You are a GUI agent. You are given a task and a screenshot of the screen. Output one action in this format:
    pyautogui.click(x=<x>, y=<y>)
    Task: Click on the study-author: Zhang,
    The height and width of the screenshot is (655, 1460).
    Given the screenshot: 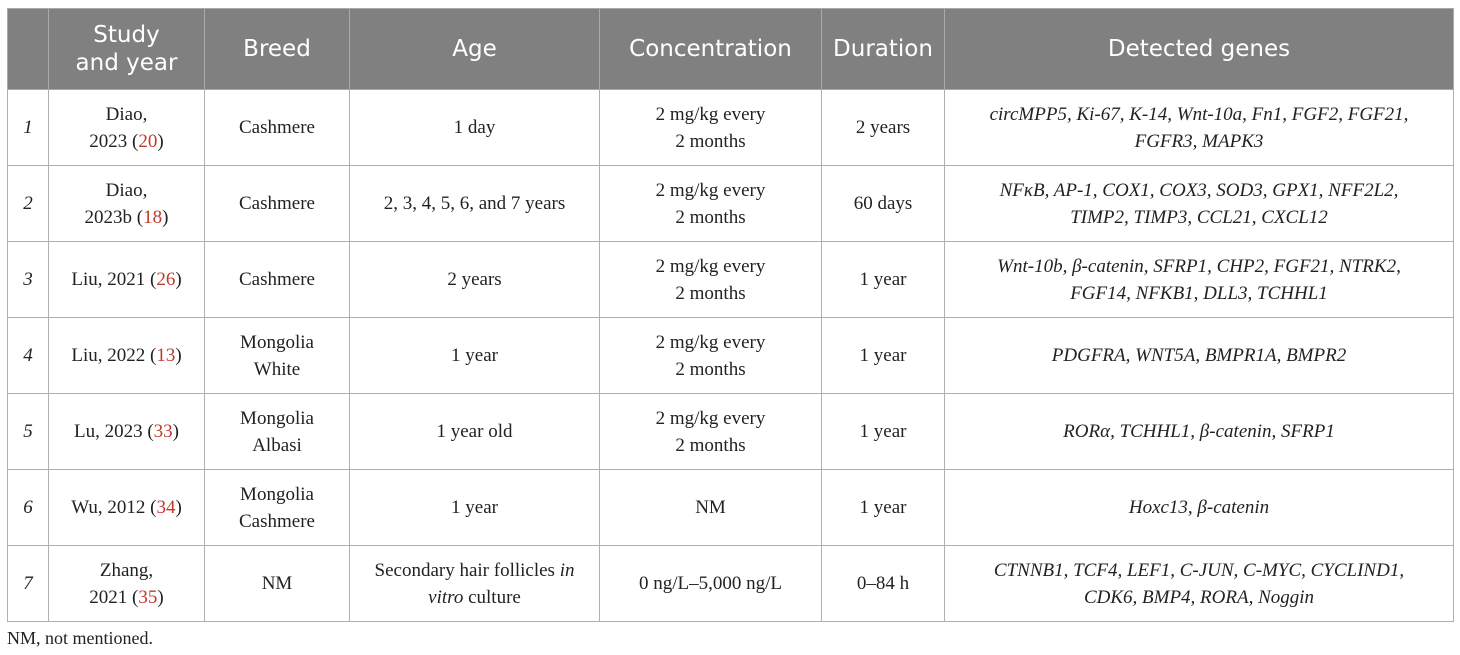 What is the action you would take?
    pyautogui.click(x=126, y=570)
    